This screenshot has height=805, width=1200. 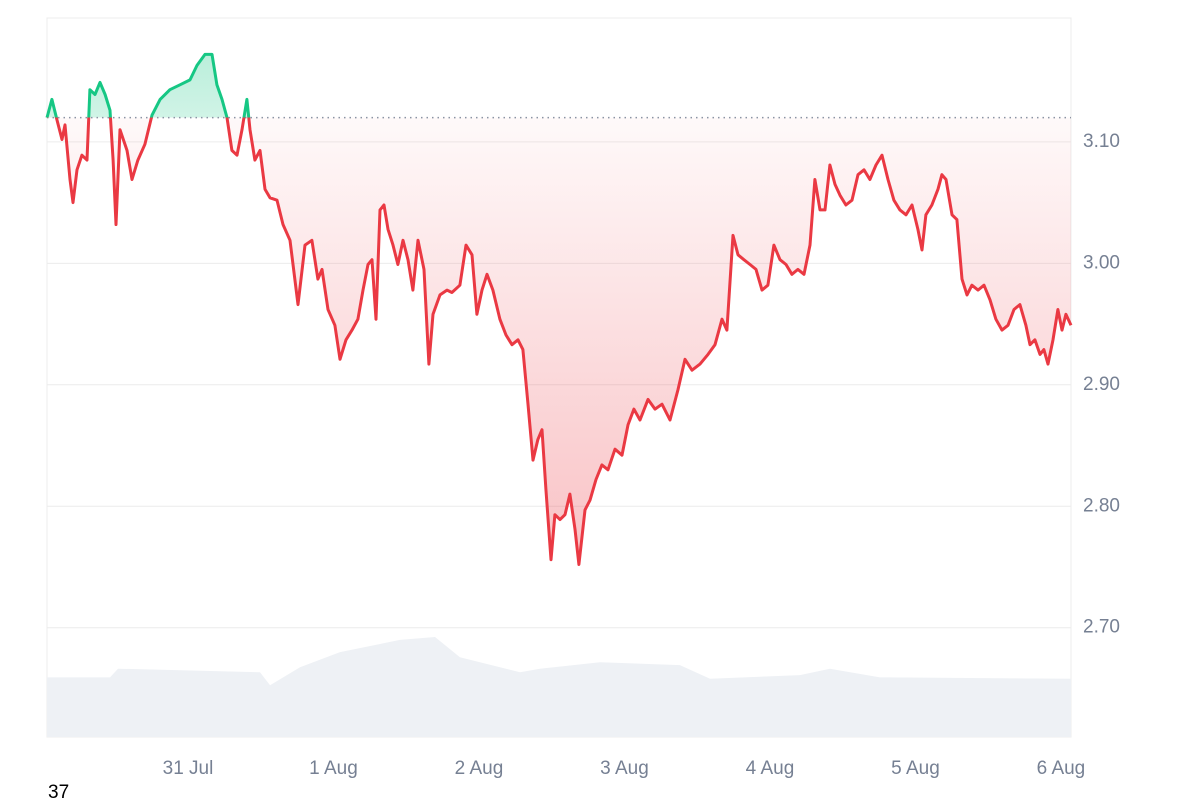 What do you see at coordinates (1101, 627) in the screenshot?
I see `y-tick-label: 2.70` at bounding box center [1101, 627].